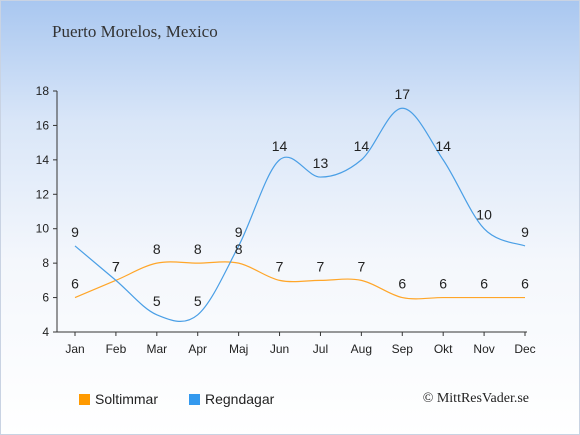  Describe the element at coordinates (45, 332) in the screenshot. I see `y-tick-label: 4` at that location.